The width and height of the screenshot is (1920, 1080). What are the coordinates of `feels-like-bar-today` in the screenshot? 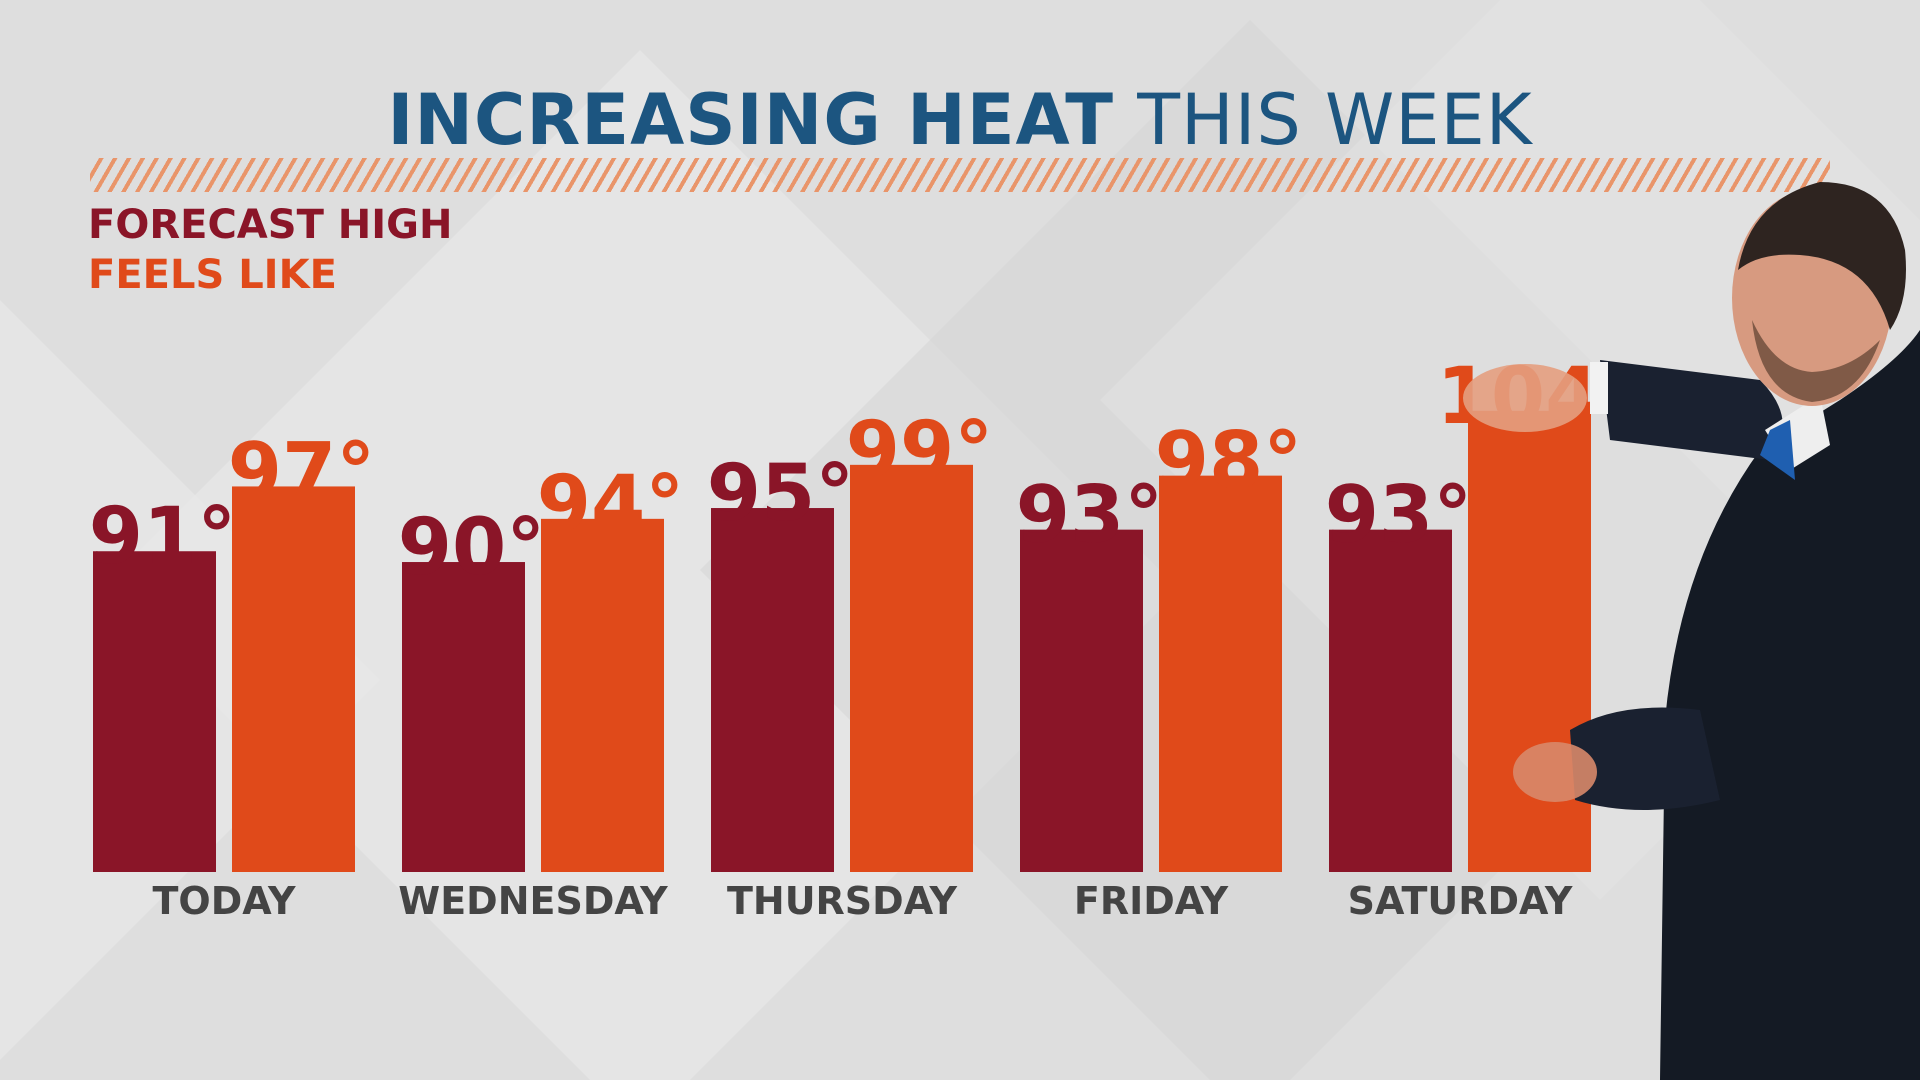 It's located at (293, 679).